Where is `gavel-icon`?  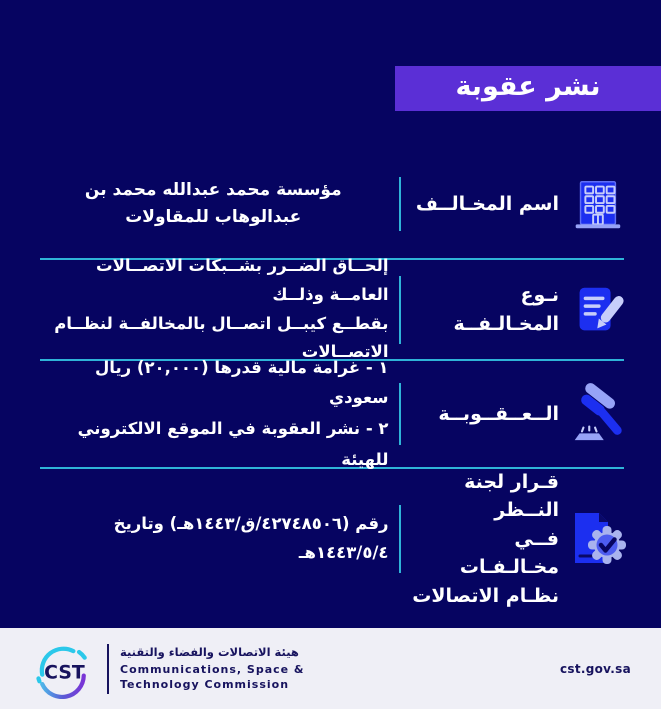 gavel-icon is located at coordinates (597, 414).